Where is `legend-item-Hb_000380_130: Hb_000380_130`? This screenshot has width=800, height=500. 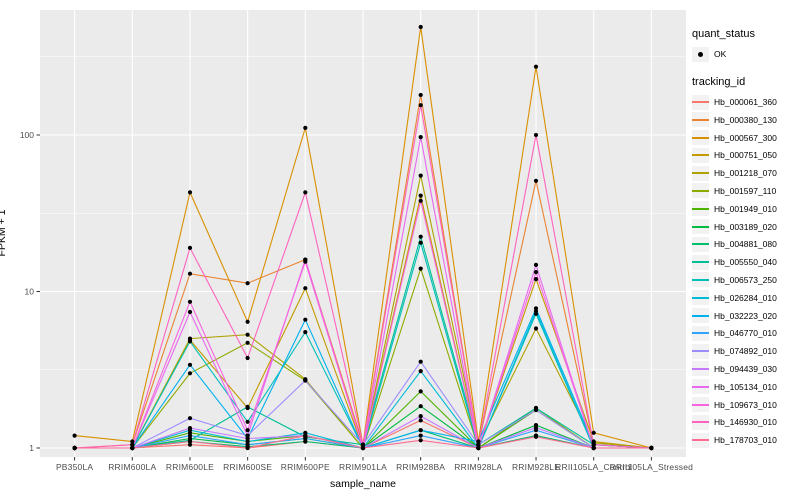
legend-item-Hb_000380_130: Hb_000380_130 is located at coordinates (746, 120).